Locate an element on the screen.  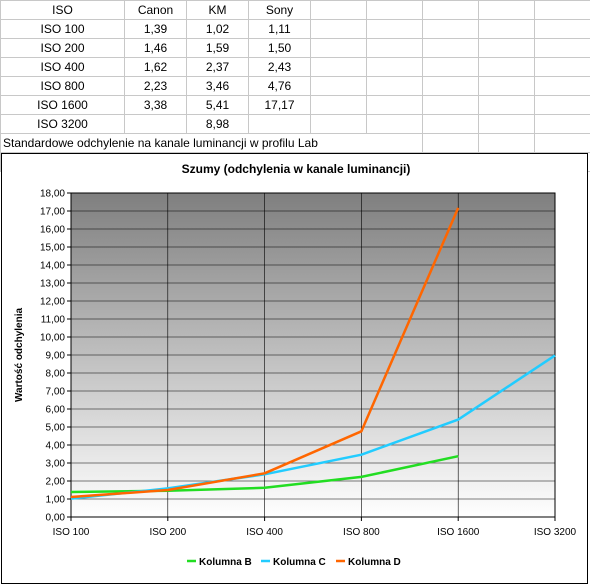
y-tick-label: 12,00 is located at coordinates (52, 302).